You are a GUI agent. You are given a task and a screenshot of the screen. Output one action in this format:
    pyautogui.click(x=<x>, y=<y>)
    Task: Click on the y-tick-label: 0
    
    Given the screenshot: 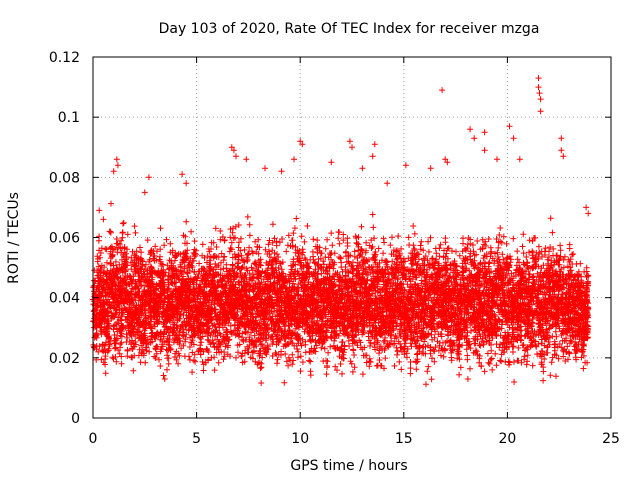 What is the action you would take?
    pyautogui.click(x=75, y=419)
    